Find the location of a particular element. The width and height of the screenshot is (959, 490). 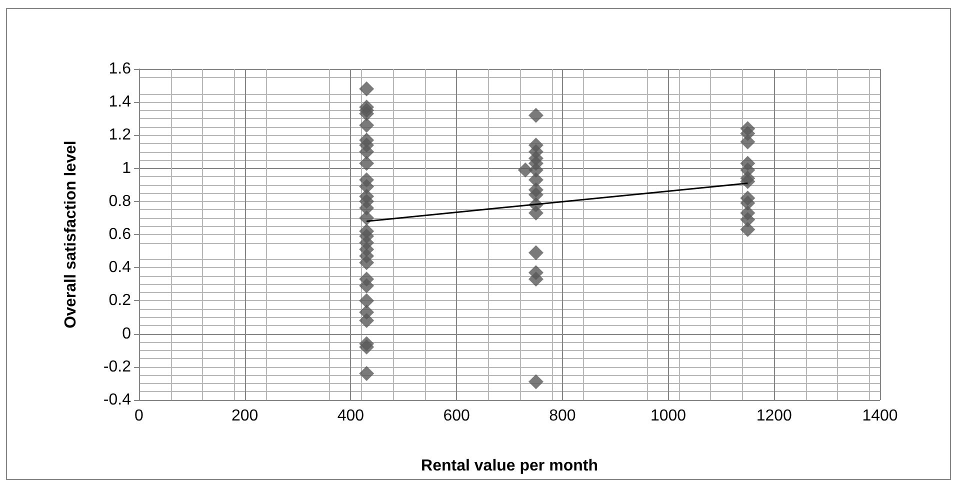

y-tick-label: 0.6 is located at coordinates (120, 234).